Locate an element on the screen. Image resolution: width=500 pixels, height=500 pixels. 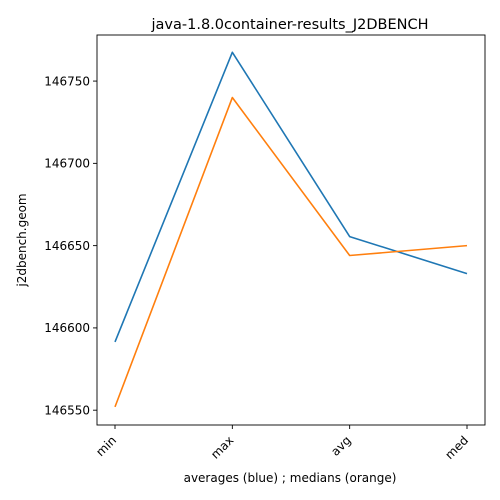
y-tick-label: 146650 is located at coordinates (67, 246).